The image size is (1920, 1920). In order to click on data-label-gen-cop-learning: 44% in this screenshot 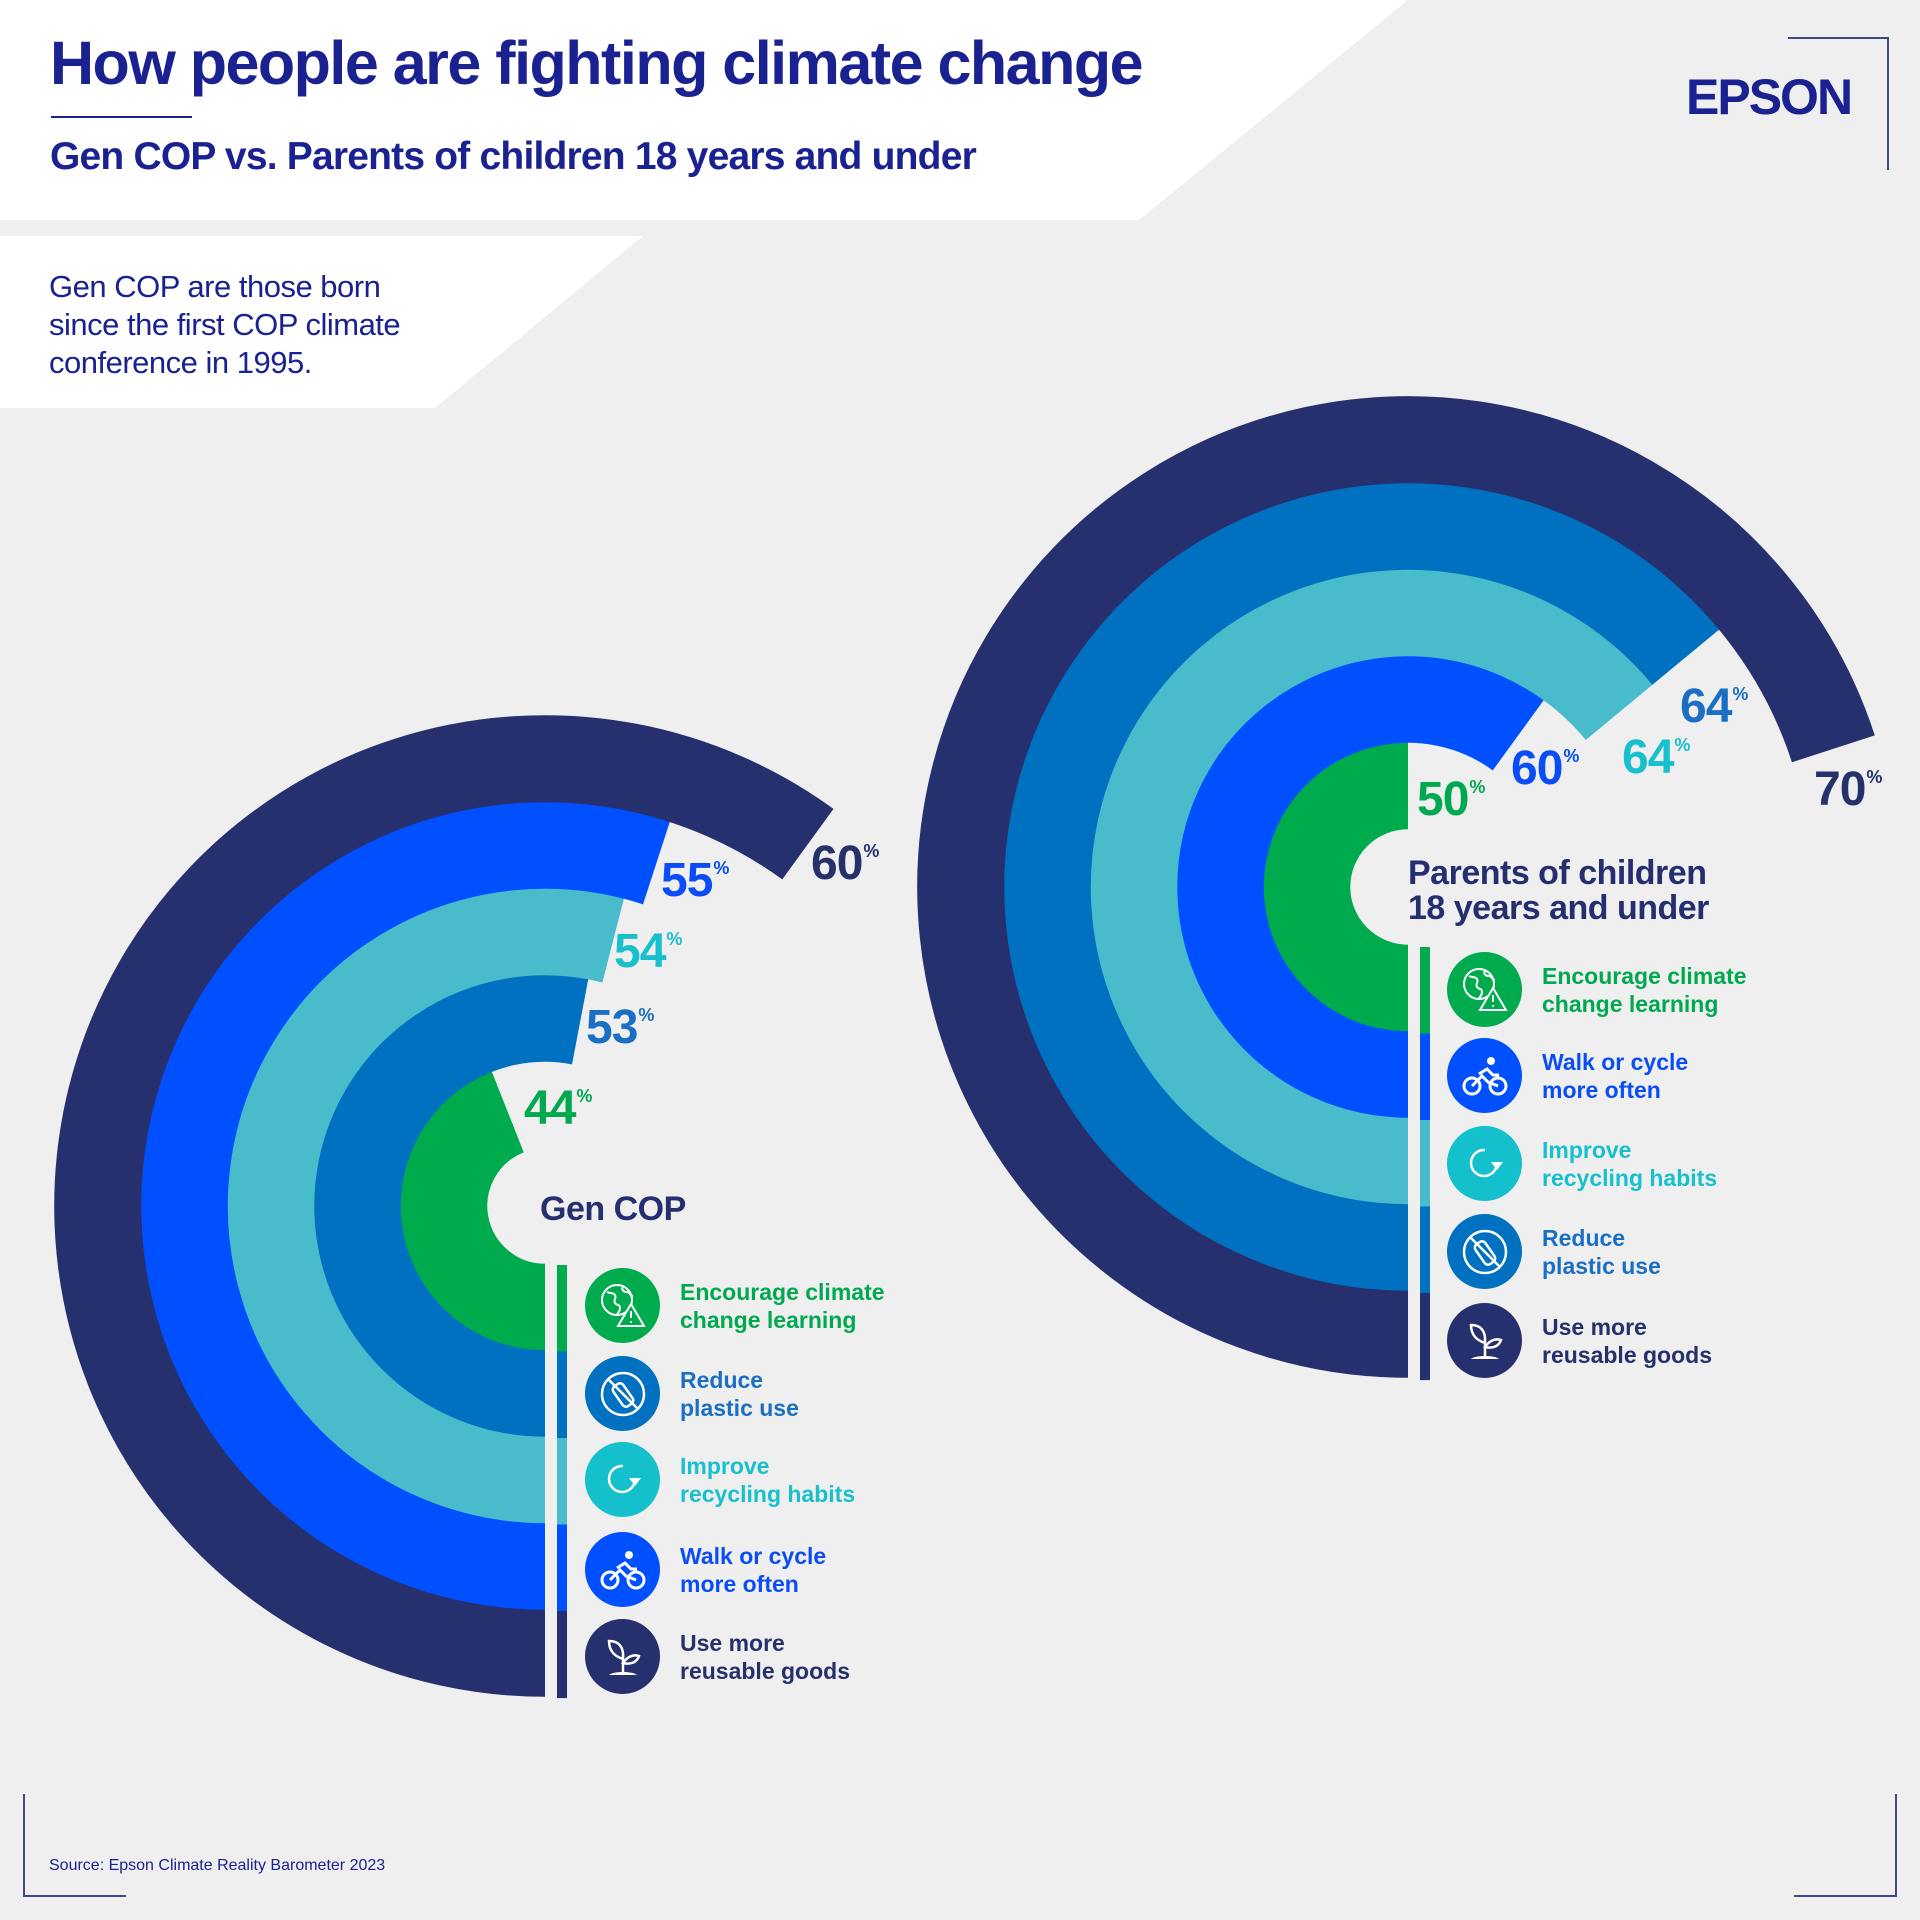, I will do `click(558, 1108)`.